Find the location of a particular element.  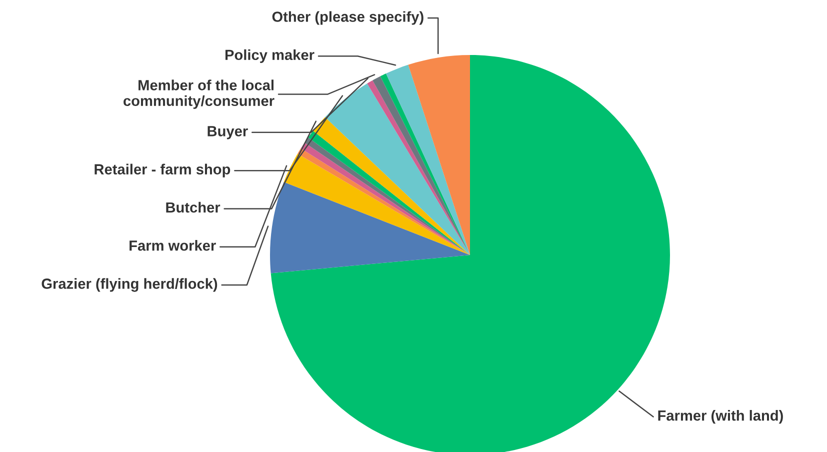

slice-label: Farmer (with land) is located at coordinates (720, 417).